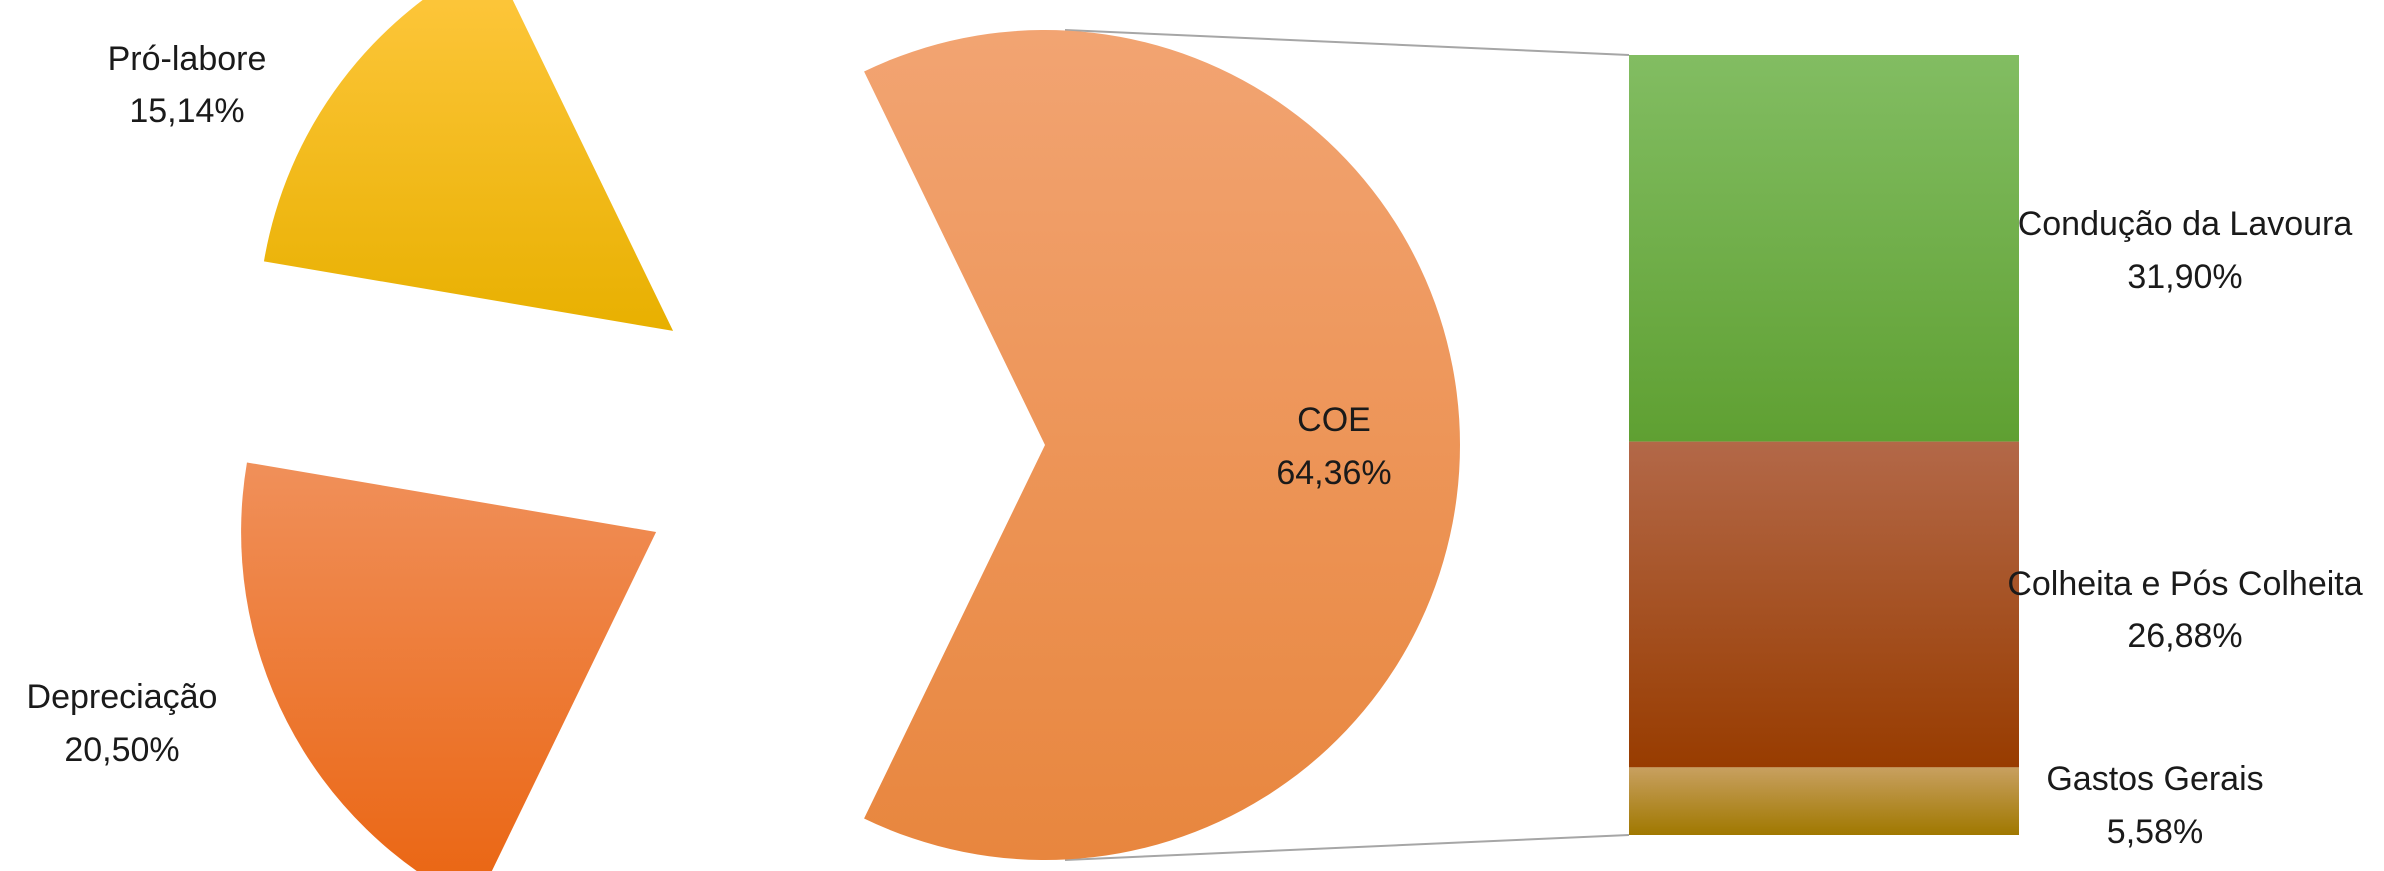  I want to click on pie-label-pro-labore: Pró-labore, so click(187, 59).